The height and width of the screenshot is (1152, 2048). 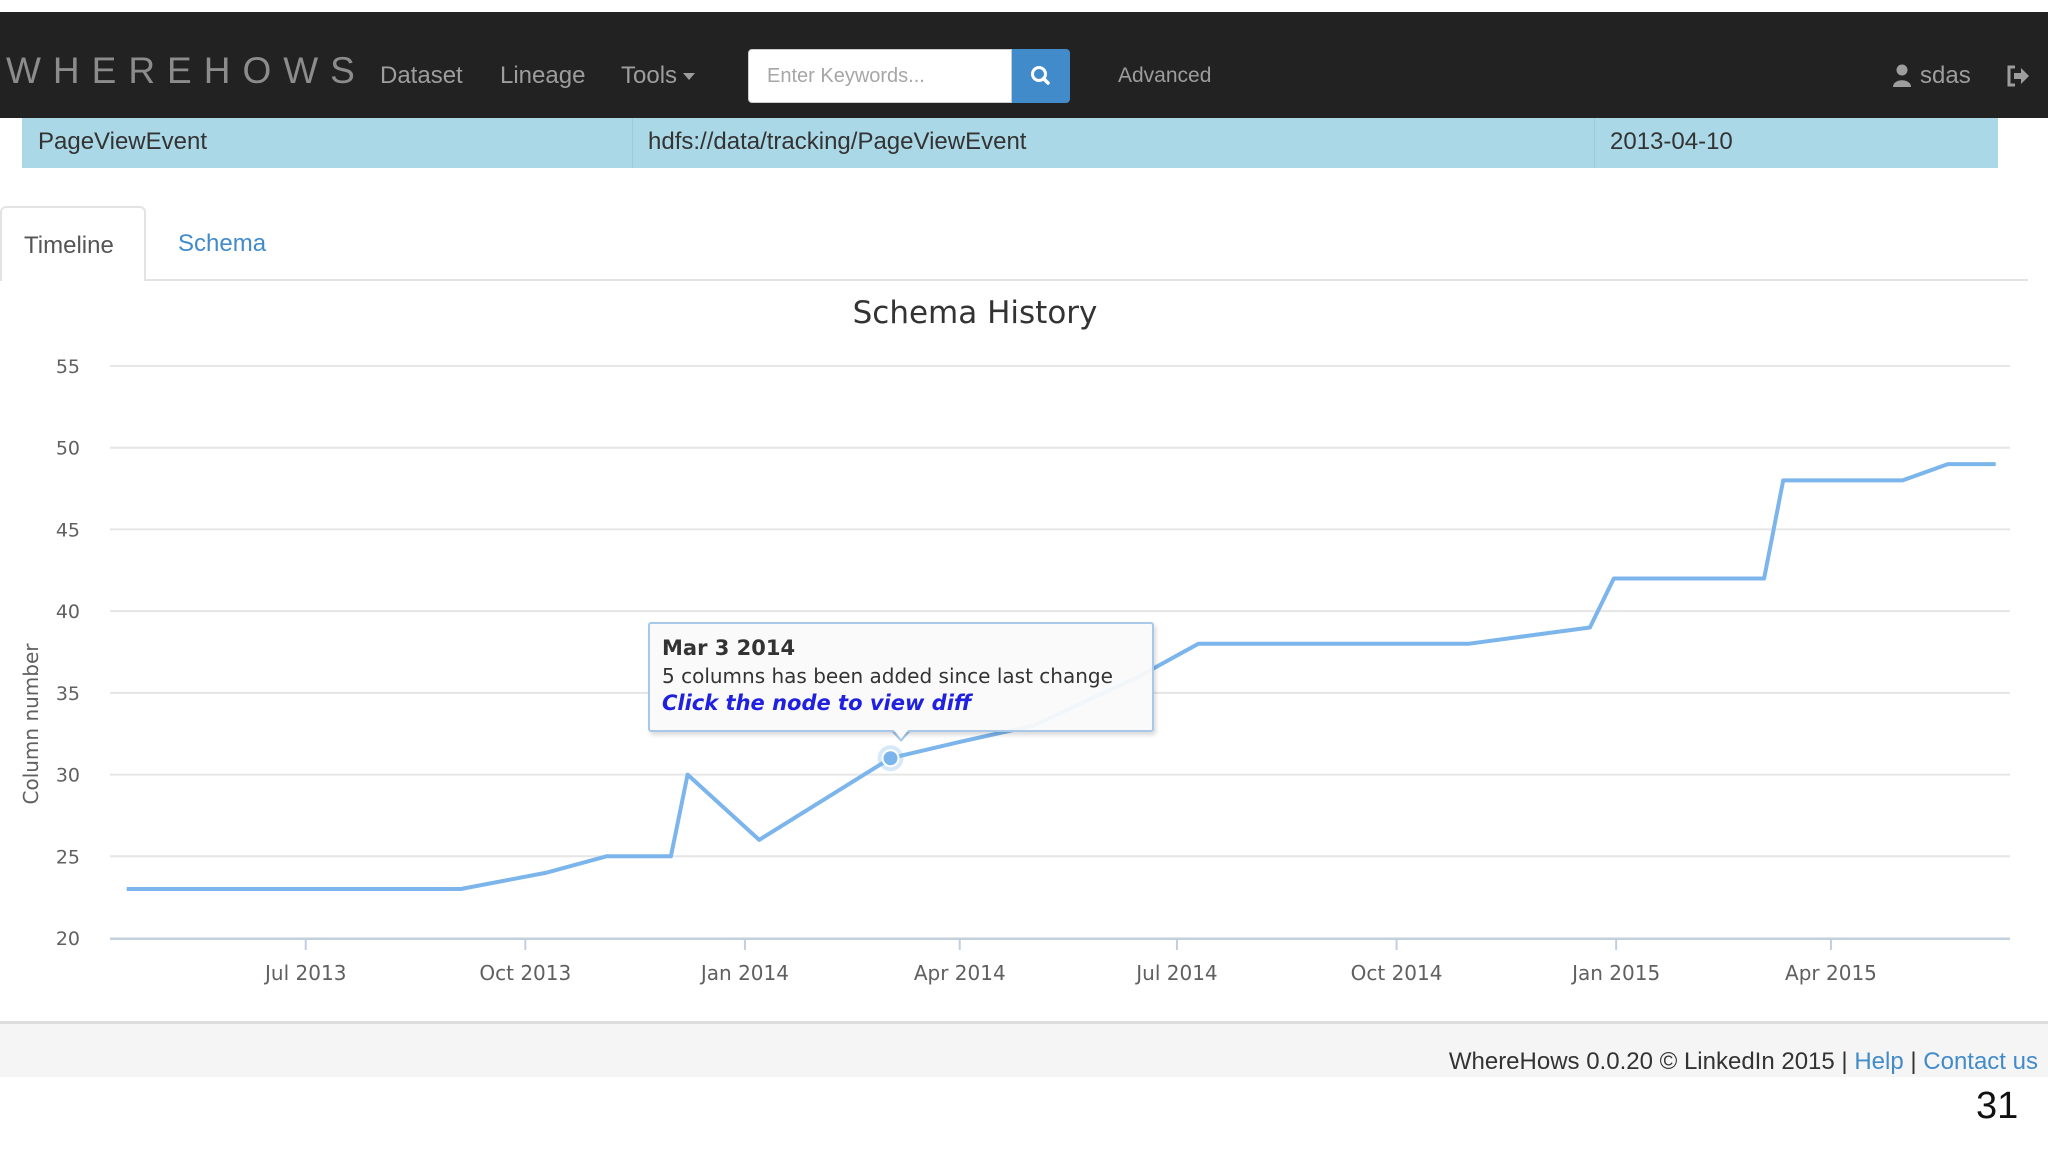 I want to click on nav-tools-dropdown: Tools, so click(x=658, y=76).